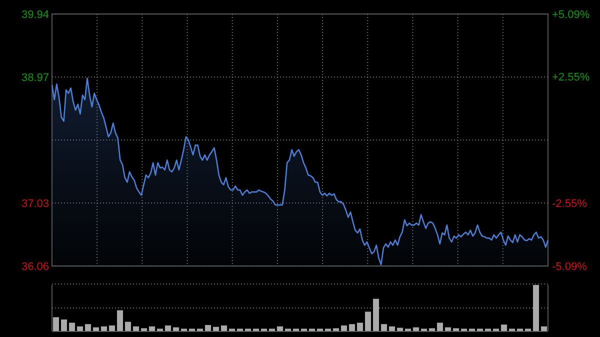  Describe the element at coordinates (570, 266) in the screenshot. I see `y2-tick-label: -5.09%` at that location.